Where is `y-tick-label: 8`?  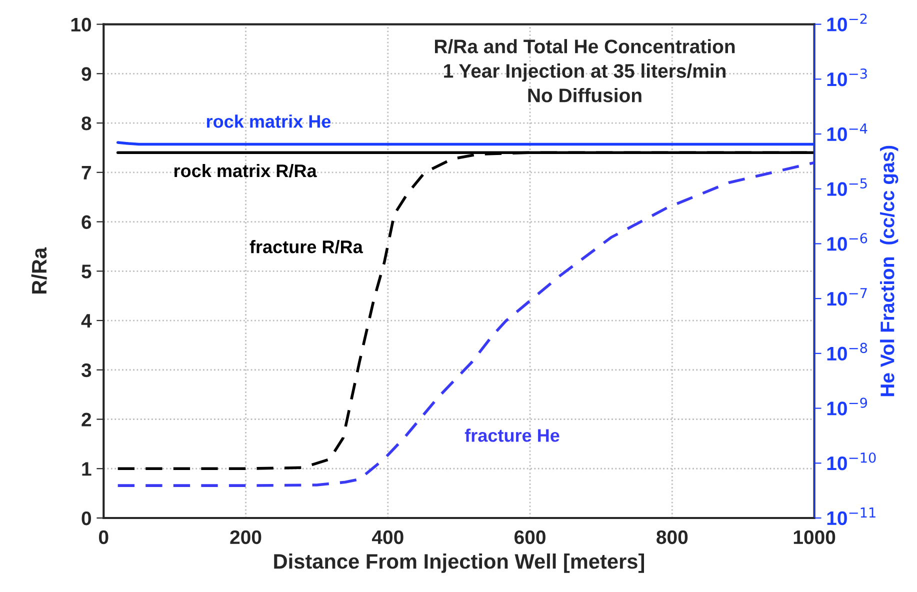 y-tick-label: 8 is located at coordinates (87, 123).